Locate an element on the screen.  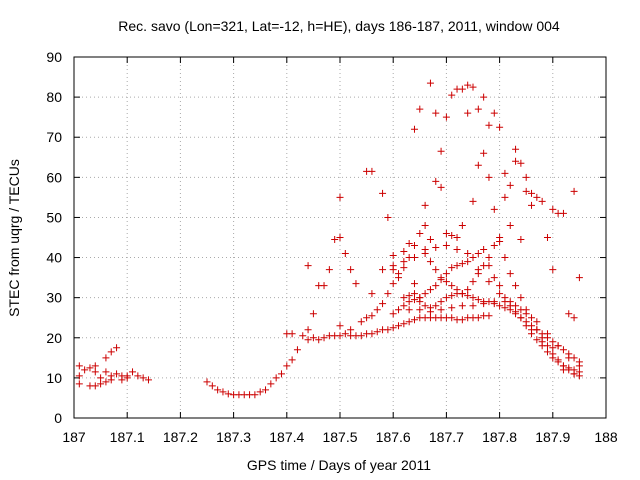
x-tick-label: 187.9 is located at coordinates (552, 437).